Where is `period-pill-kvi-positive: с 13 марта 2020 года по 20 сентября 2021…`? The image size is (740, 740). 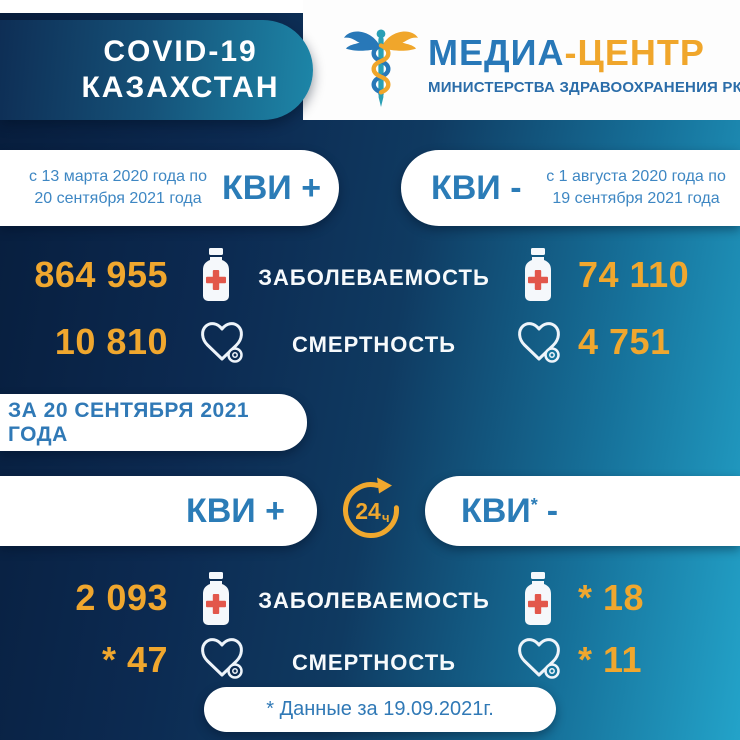 period-pill-kvi-positive: с 13 марта 2020 года по 20 сентября 2021… is located at coordinates (169, 188).